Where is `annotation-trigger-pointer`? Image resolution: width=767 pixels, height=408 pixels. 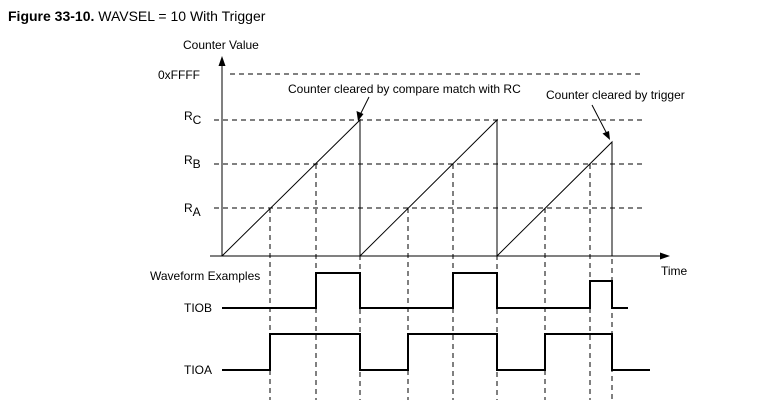
annotation-trigger-pointer is located at coordinates (599, 119).